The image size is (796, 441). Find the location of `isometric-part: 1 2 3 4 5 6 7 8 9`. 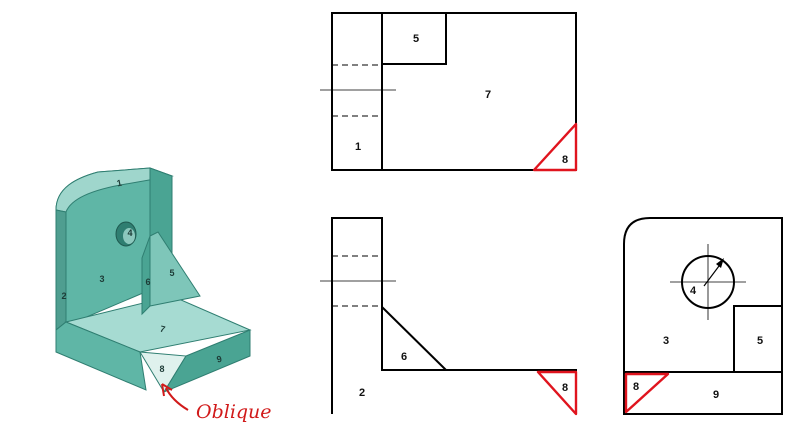

isometric-part: 1 2 3 4 5 6 7 8 9 is located at coordinates (153, 280).